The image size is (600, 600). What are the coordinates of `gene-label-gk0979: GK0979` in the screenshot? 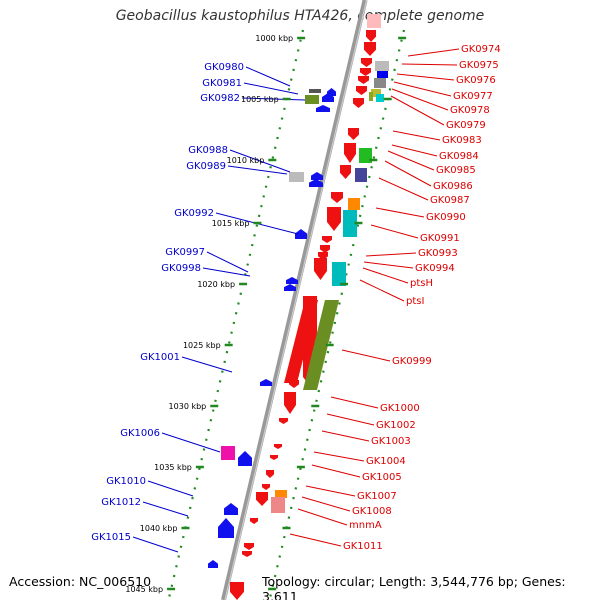 It's located at (466, 125).